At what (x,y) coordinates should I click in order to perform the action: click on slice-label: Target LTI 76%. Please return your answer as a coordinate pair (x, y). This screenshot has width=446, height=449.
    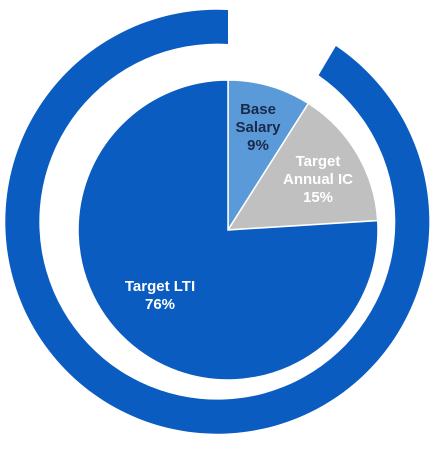
    Looking at the image, I should click on (160, 296).